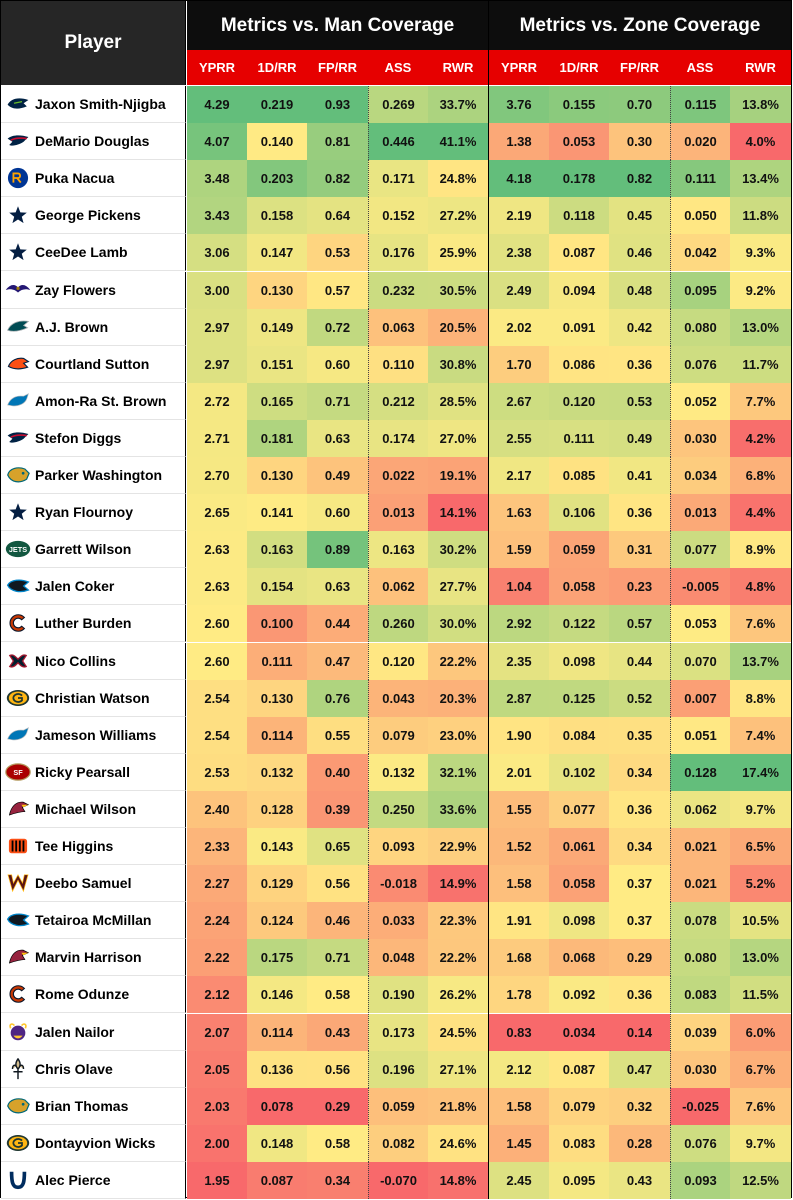 This screenshot has width=793, height=1200. What do you see at coordinates (519, 401) in the screenshot?
I see `zone-yprr-cell: 2.67` at bounding box center [519, 401].